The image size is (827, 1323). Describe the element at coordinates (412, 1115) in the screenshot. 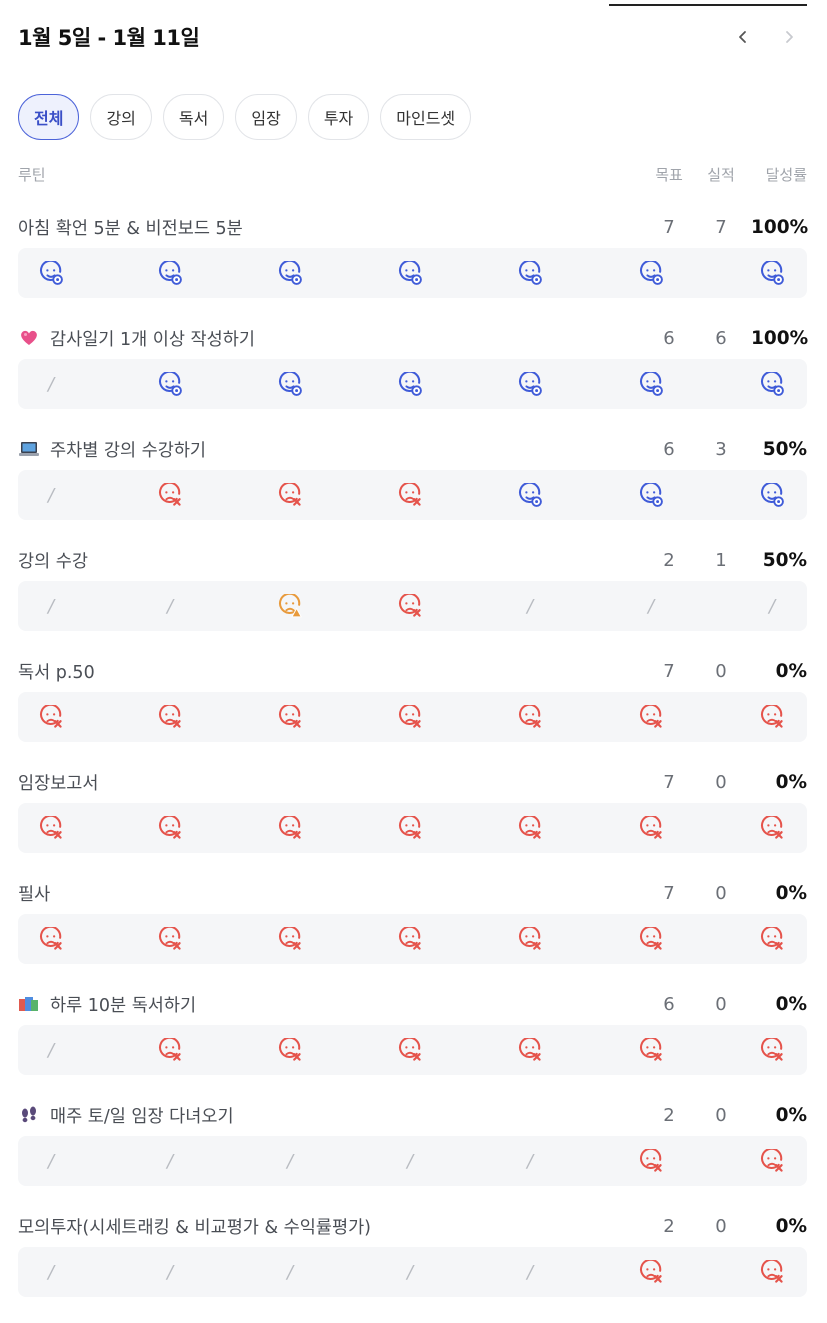

I see `routine-header: 매주 토/일 임장 다녀오기 2 0 0%` at that location.